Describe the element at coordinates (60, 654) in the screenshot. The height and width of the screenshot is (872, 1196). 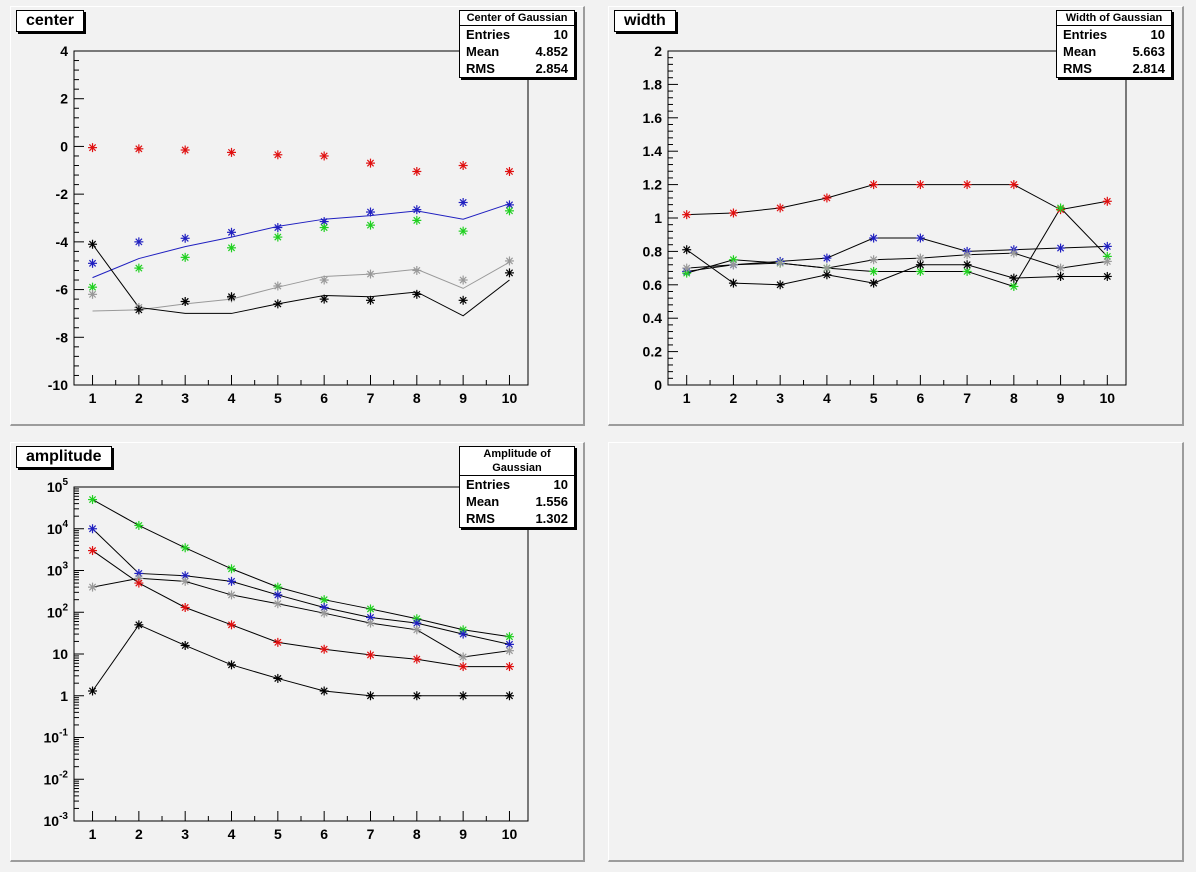
I see `y-tick-label: 10` at that location.